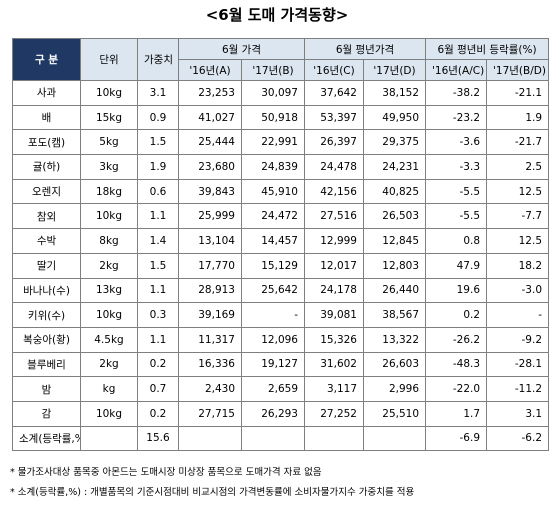 The image size is (554, 509). What do you see at coordinates (46, 389) in the screenshot?
I see `table-cell: 밤` at bounding box center [46, 389].